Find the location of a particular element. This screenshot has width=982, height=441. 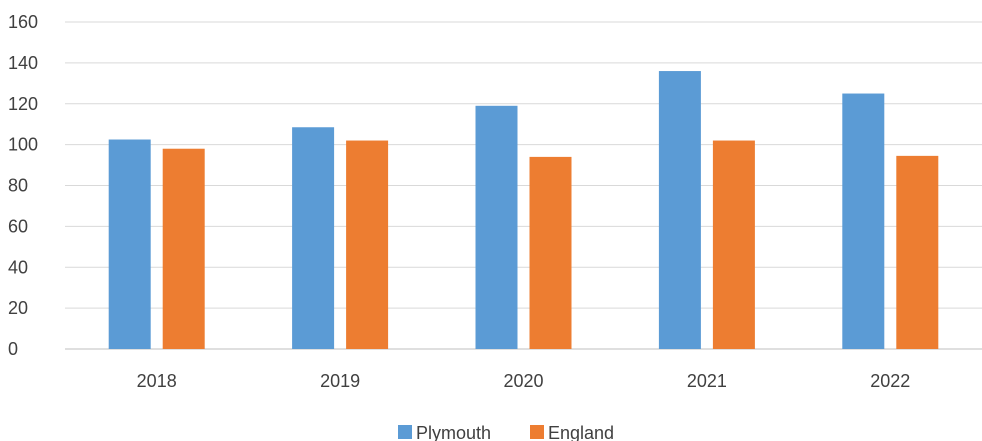

y-axis-ticks: 0 20 40 60 80 100 120 140 160 is located at coordinates (23, 185).